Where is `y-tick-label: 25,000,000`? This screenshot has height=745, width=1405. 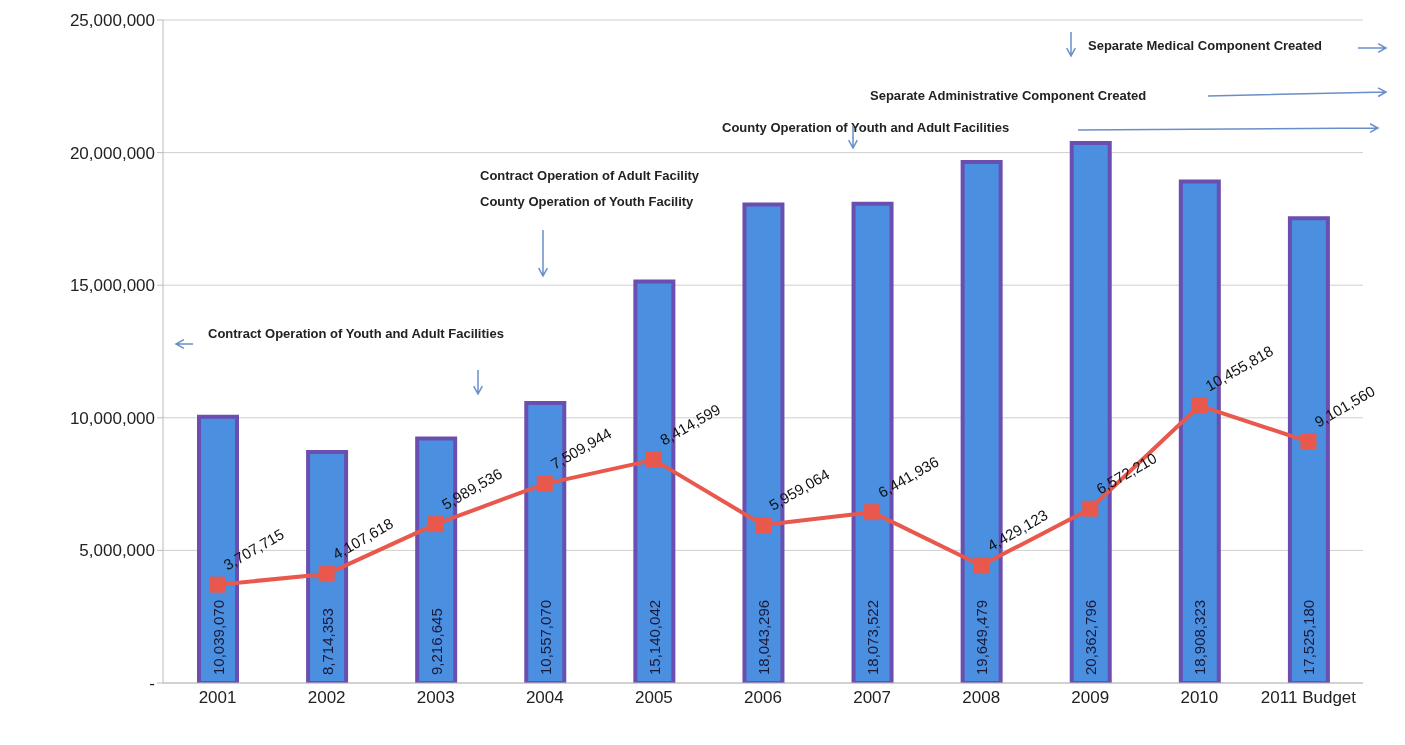 y-tick-label: 25,000,000 is located at coordinates (112, 21).